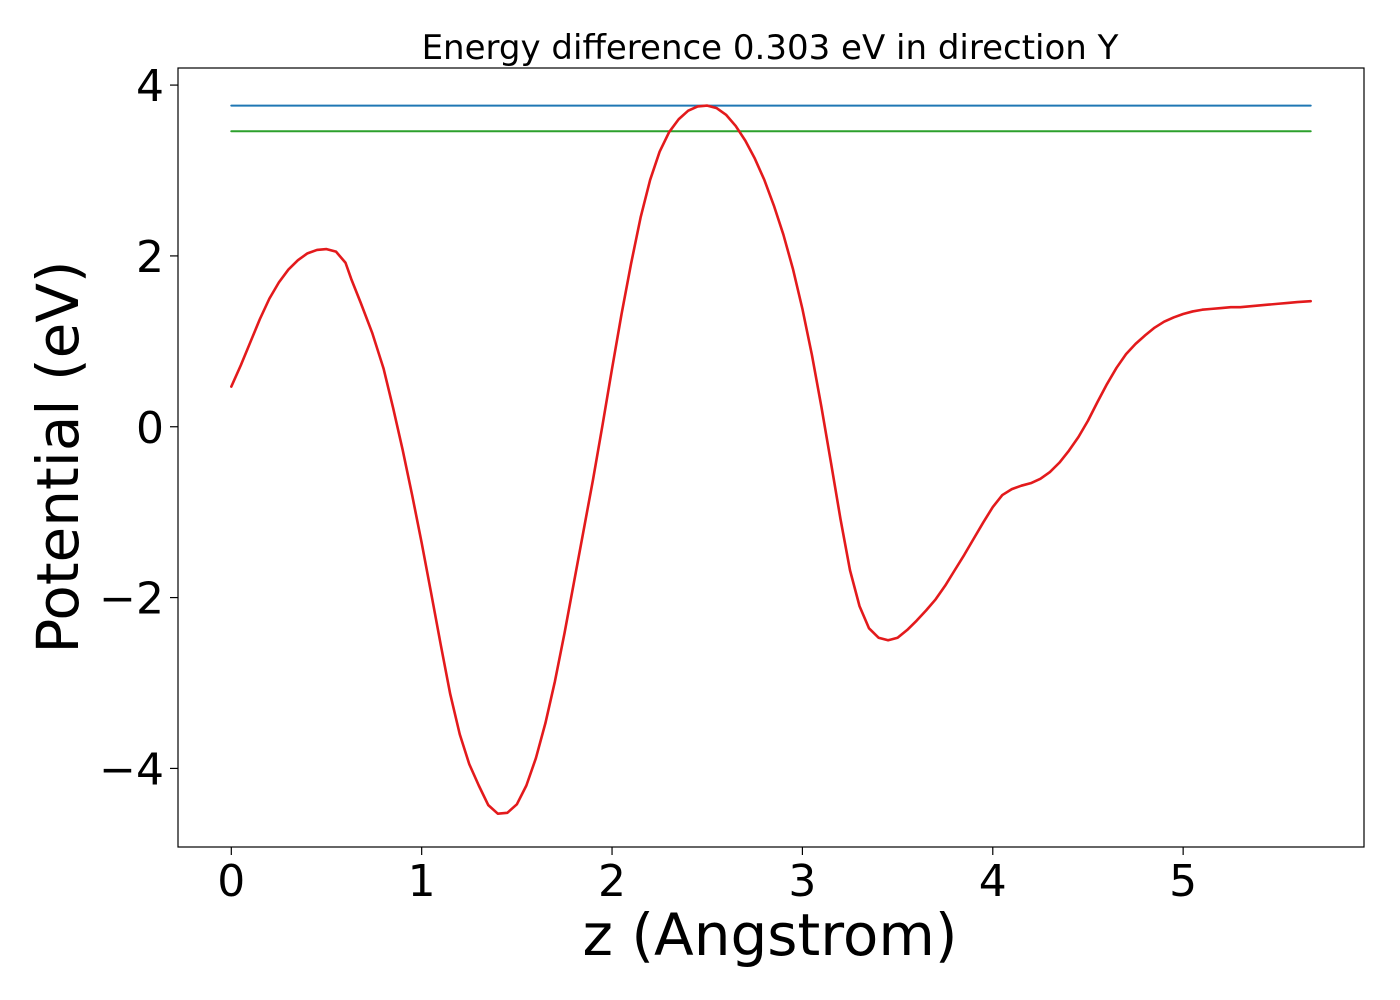  Describe the element at coordinates (231, 881) in the screenshot. I see `x-tick-label: 0` at that location.